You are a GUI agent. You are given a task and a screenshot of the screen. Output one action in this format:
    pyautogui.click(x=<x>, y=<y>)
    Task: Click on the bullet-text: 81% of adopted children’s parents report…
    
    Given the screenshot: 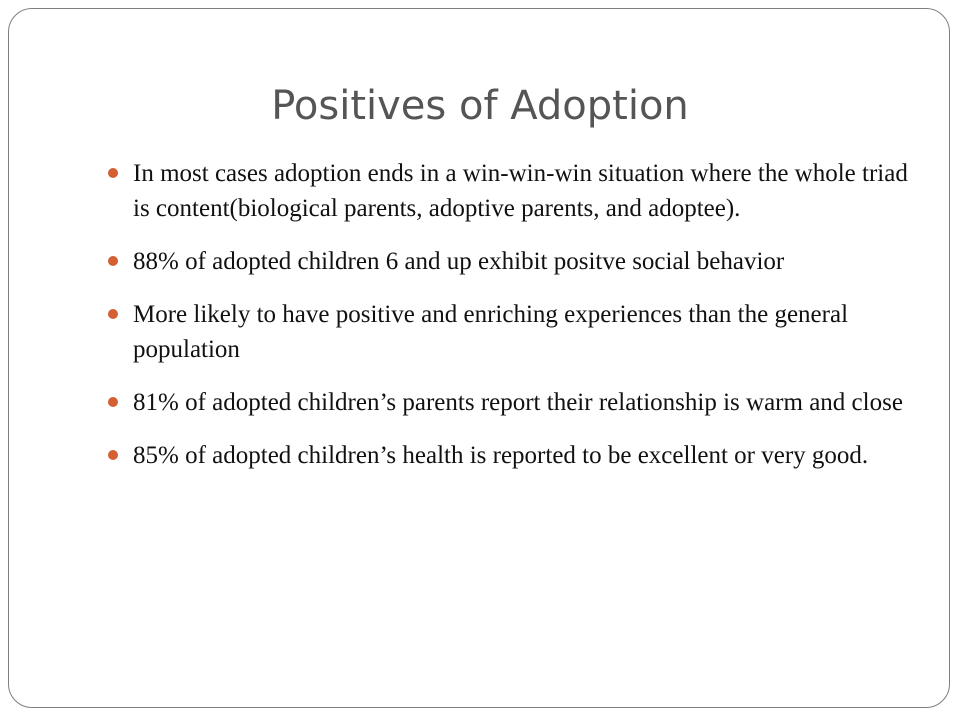 What is the action you would take?
    pyautogui.click(x=518, y=402)
    